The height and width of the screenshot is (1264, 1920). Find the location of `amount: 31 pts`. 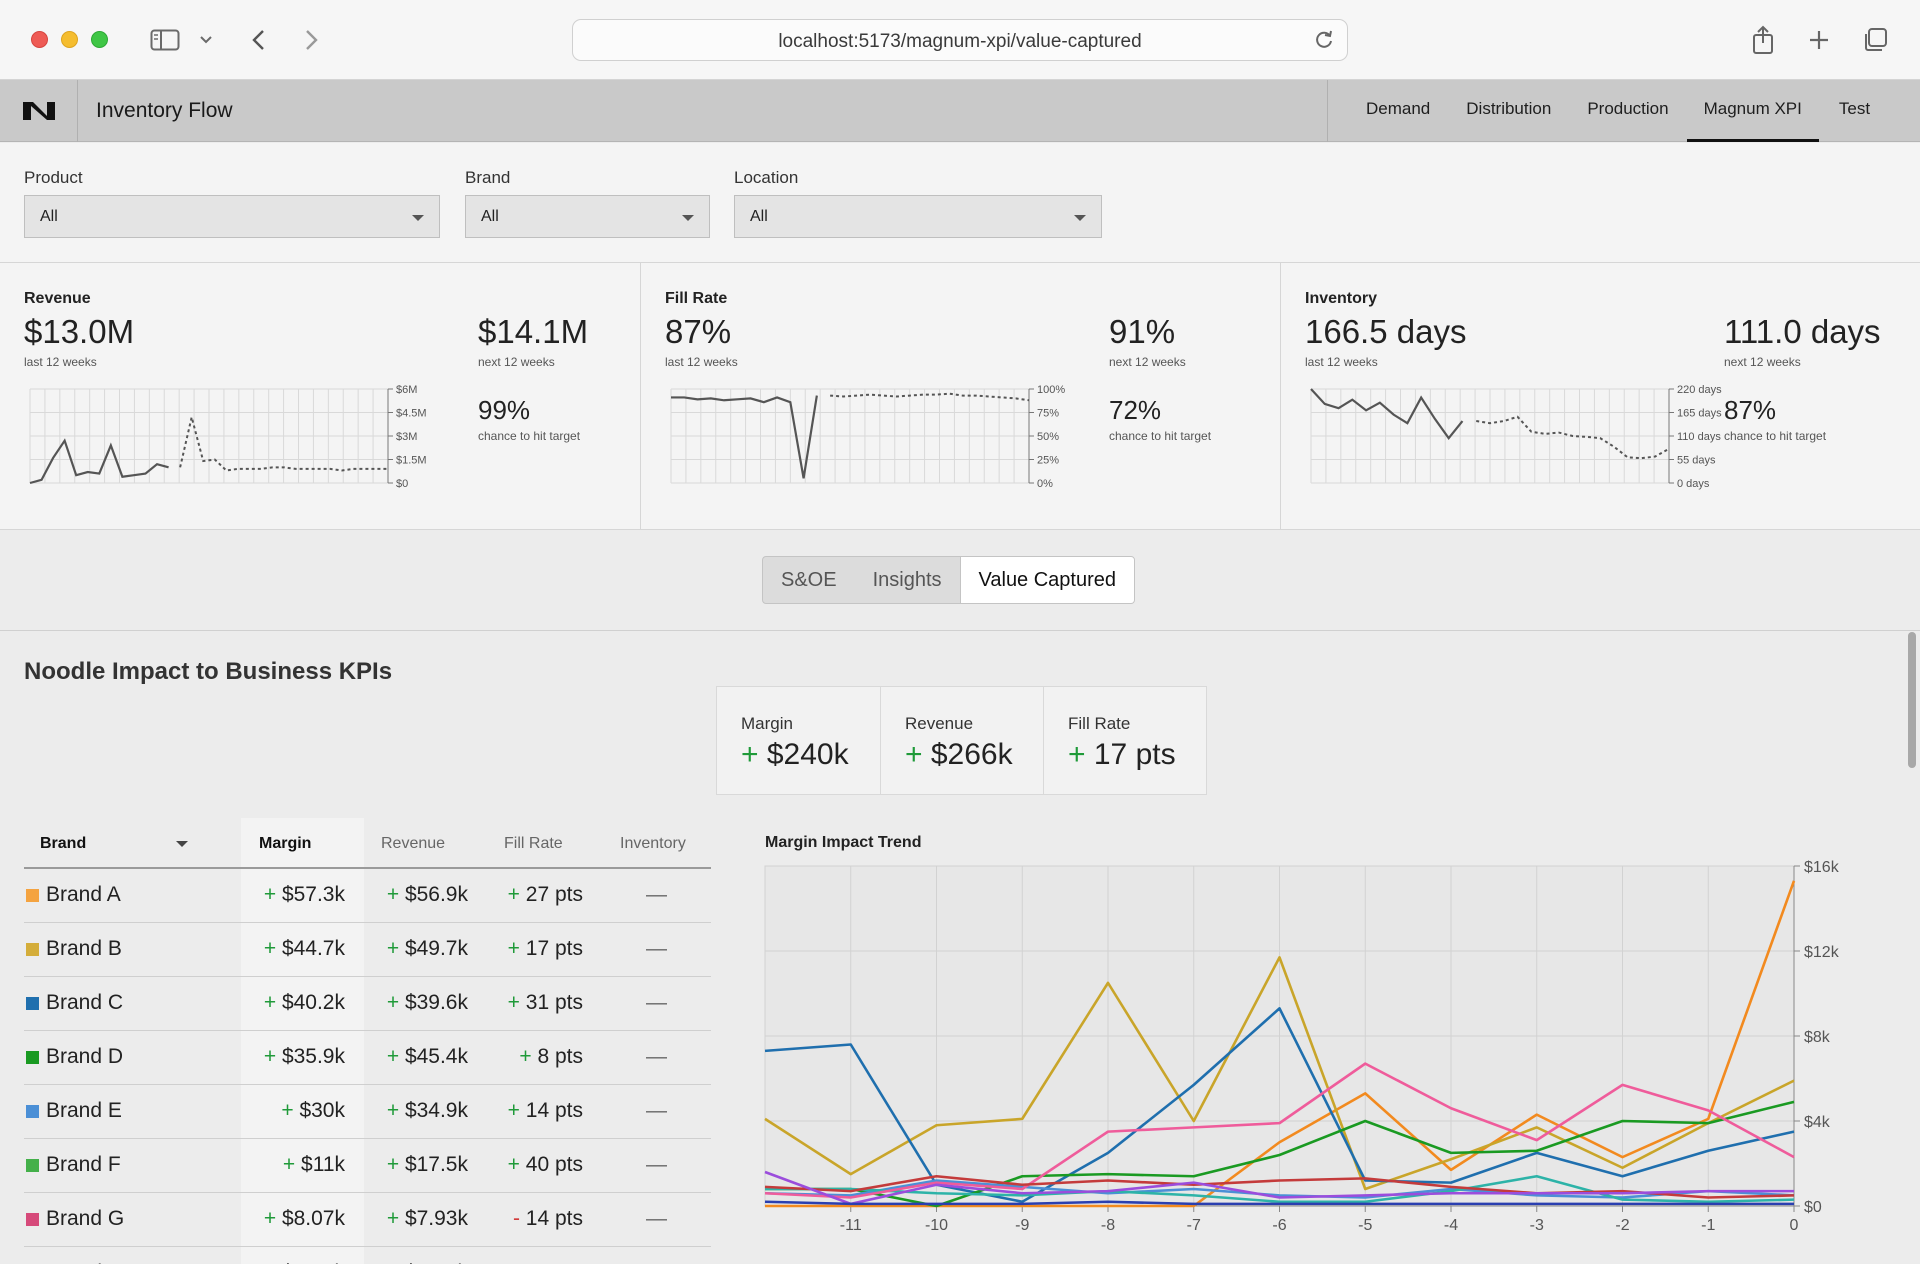

amount: 31 pts is located at coordinates (554, 1002).